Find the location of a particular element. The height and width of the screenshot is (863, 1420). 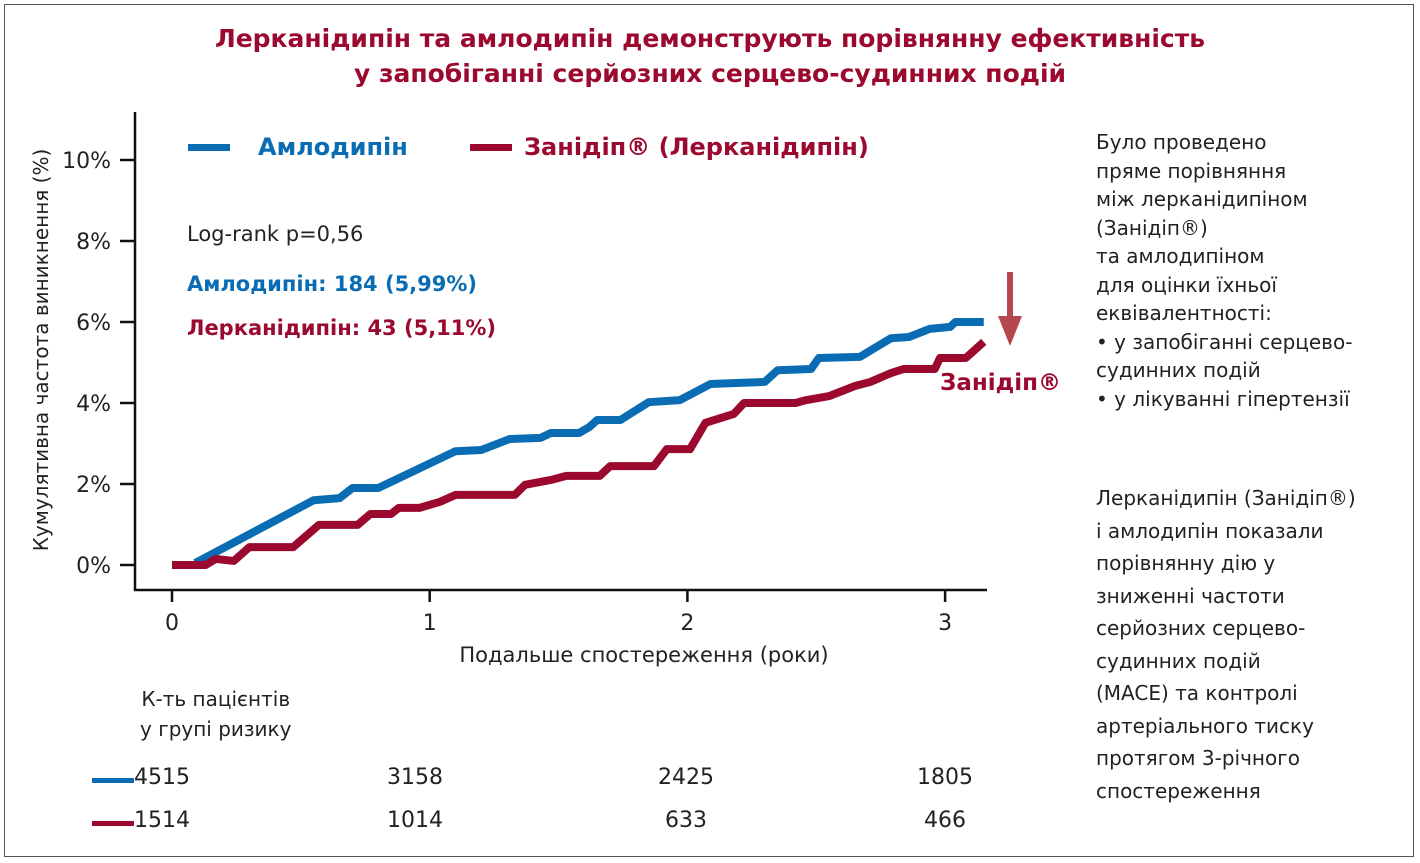

y-axis-label: Кумулятивна частота виникнення (%) is located at coordinates (41, 350).